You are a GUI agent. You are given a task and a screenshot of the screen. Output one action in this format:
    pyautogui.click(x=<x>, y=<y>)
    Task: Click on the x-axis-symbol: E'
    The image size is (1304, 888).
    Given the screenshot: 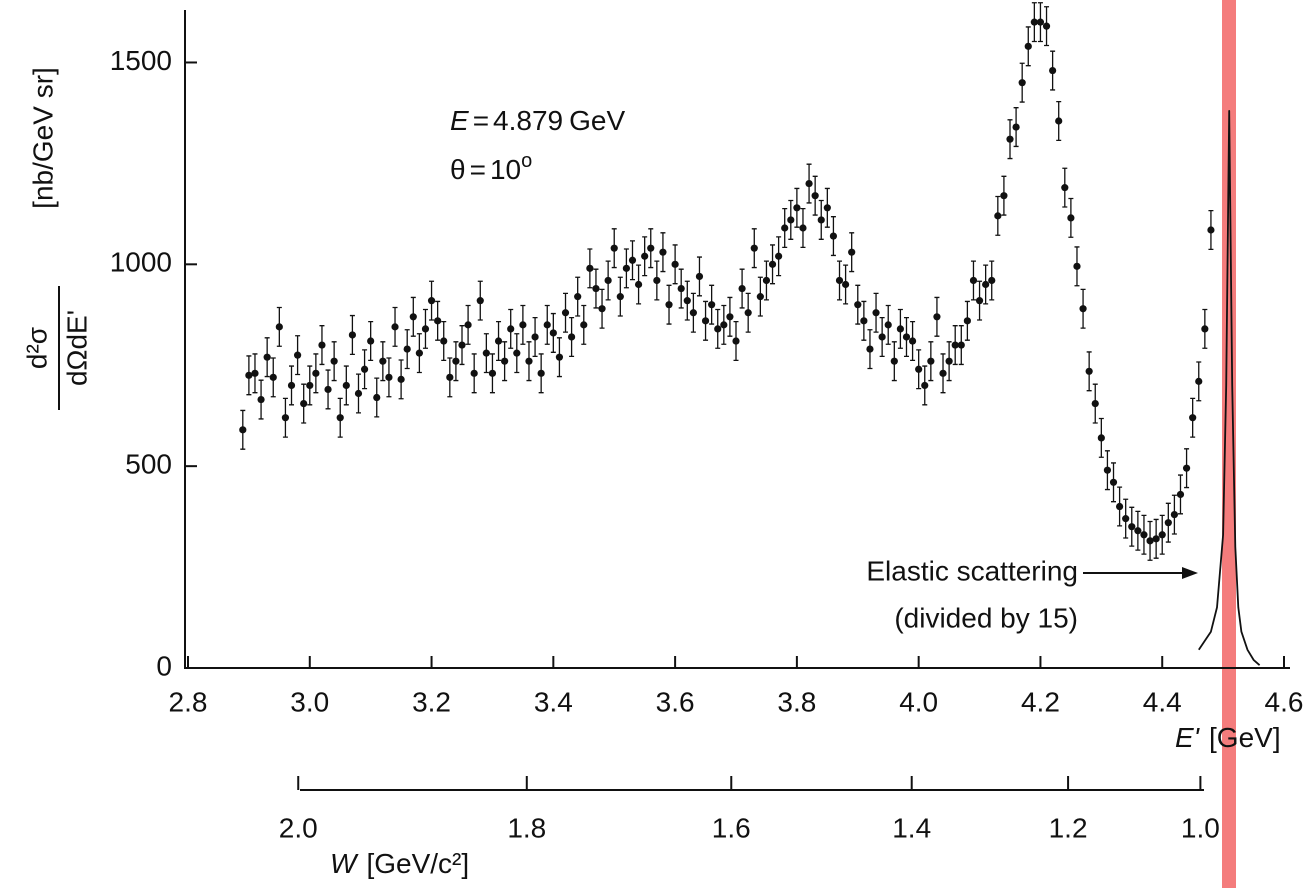 What is the action you would take?
    pyautogui.click(x=1188, y=737)
    